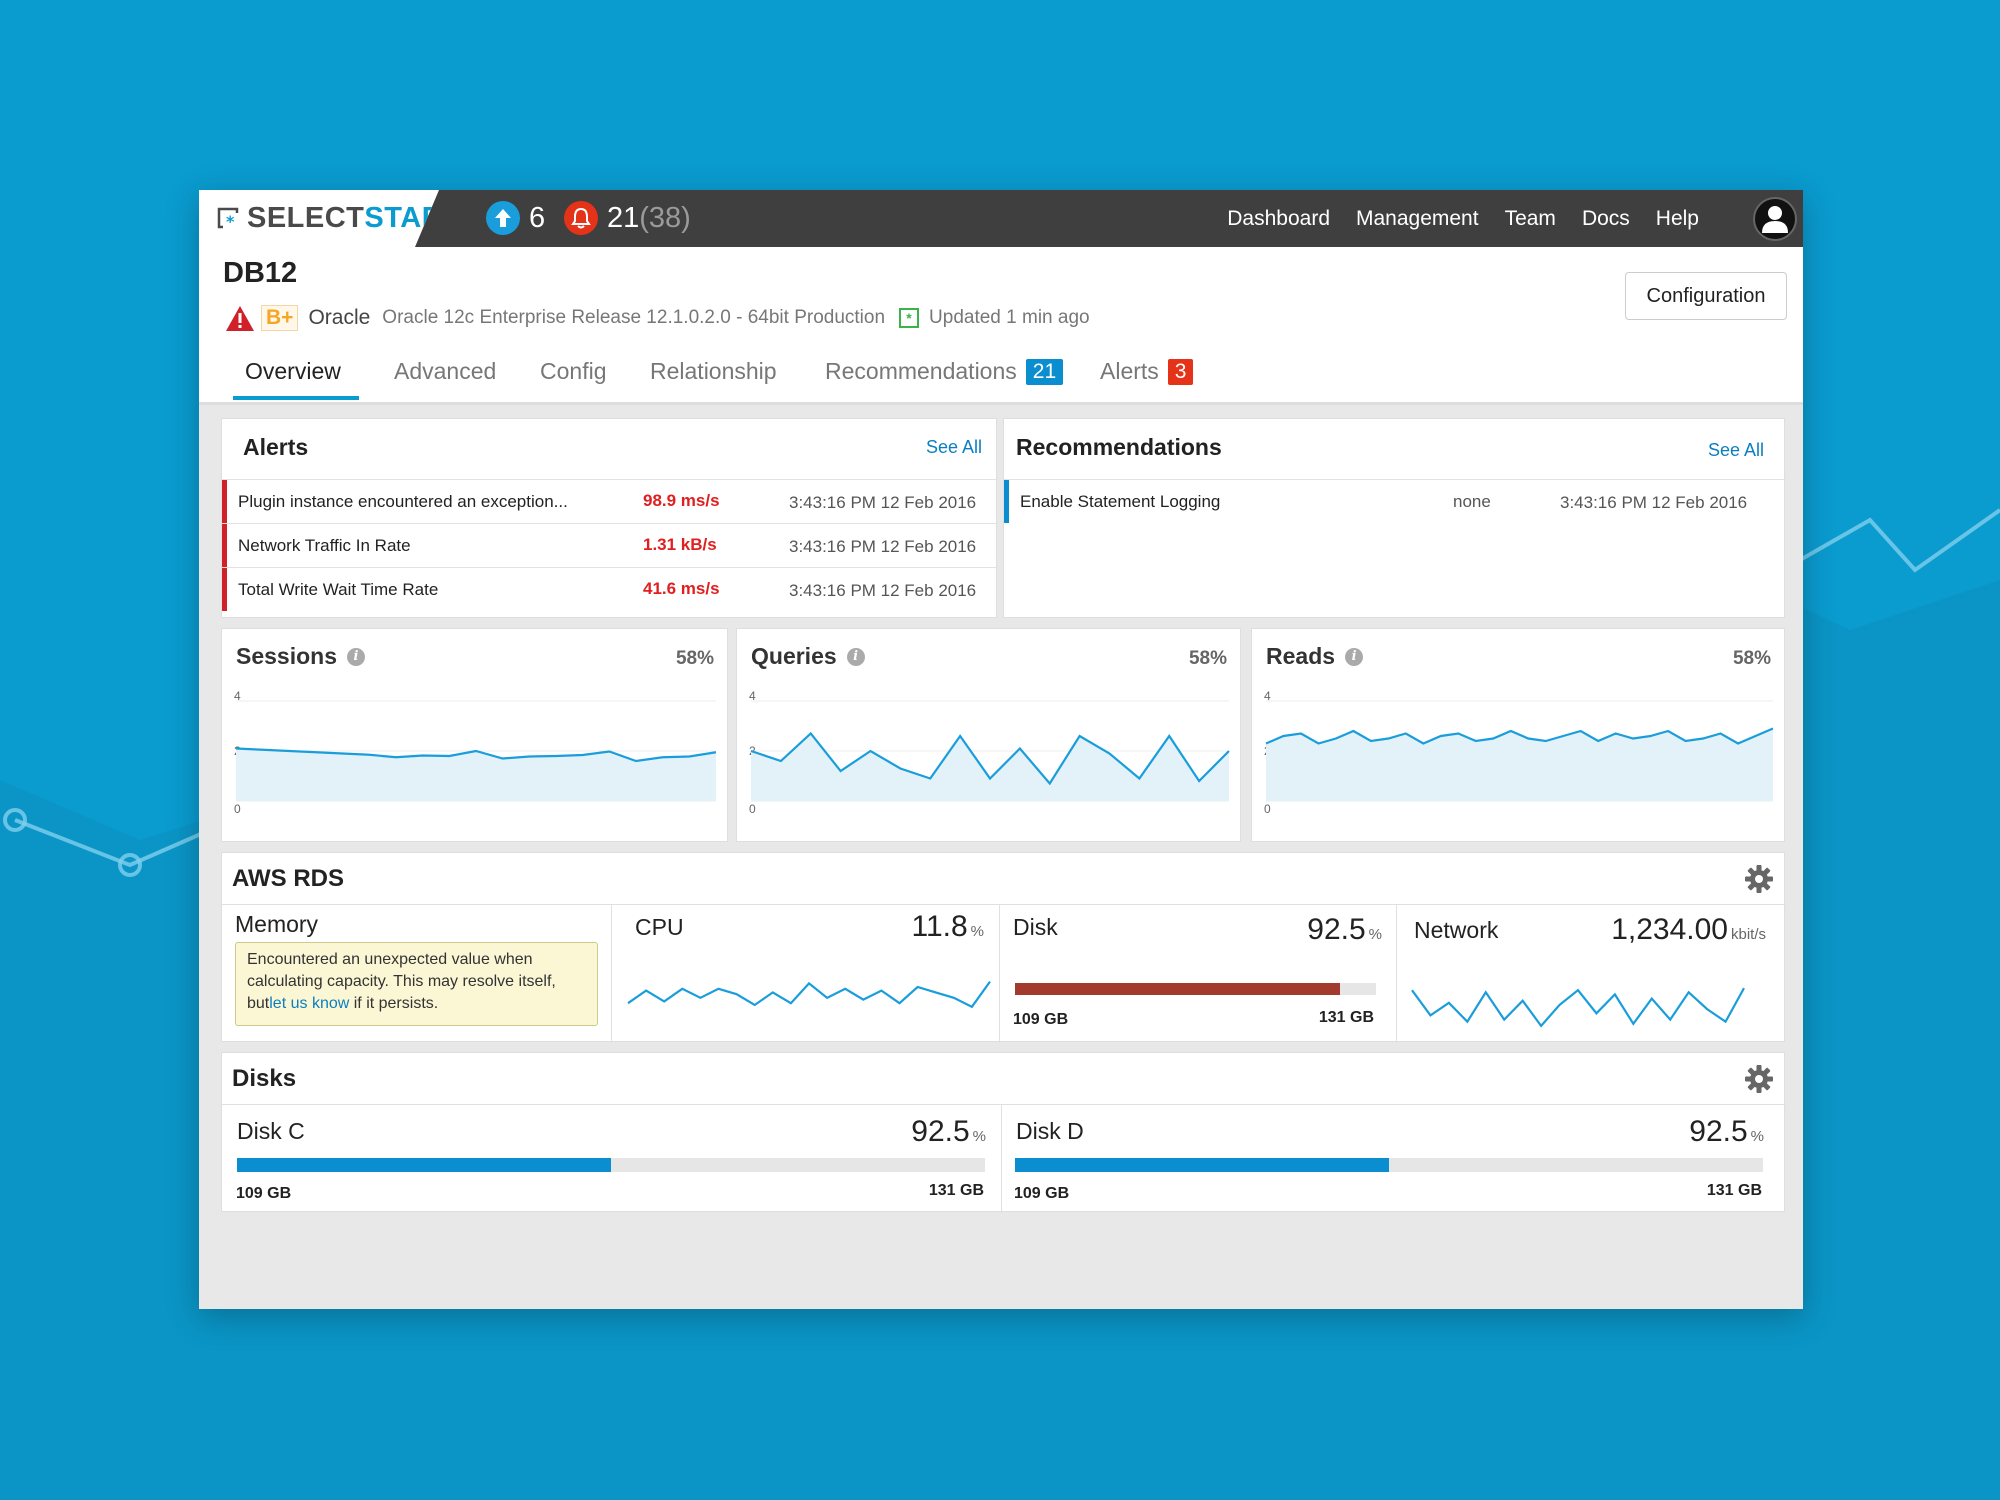 The image size is (2000, 1500). What do you see at coordinates (424, 1165) in the screenshot?
I see `disk-c-usage-fill` at bounding box center [424, 1165].